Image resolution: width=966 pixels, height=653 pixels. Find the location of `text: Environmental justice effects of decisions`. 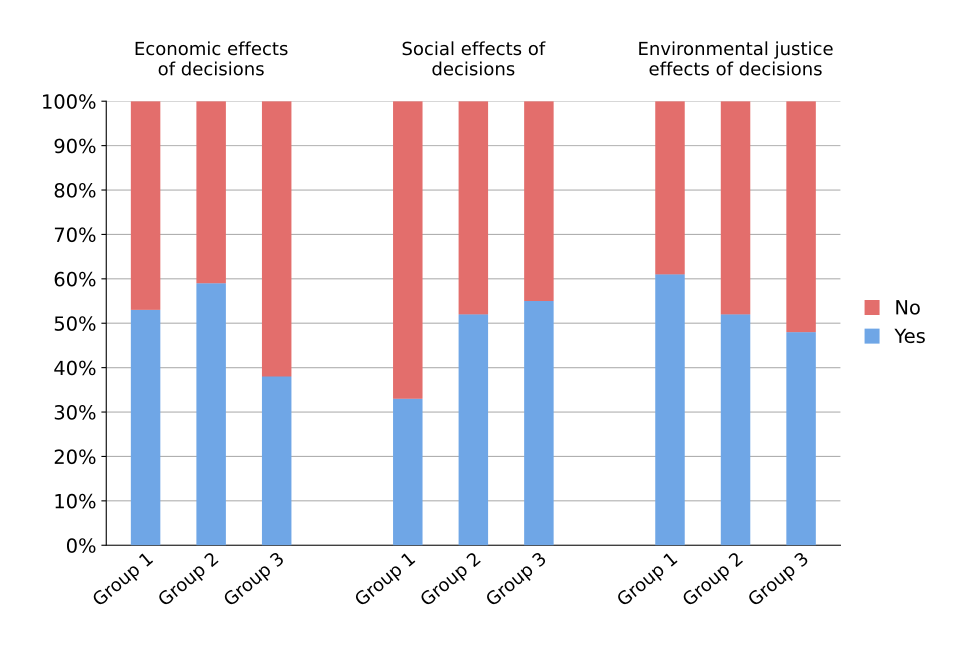

text: Environmental justice effects of decisions is located at coordinates (736, 58).